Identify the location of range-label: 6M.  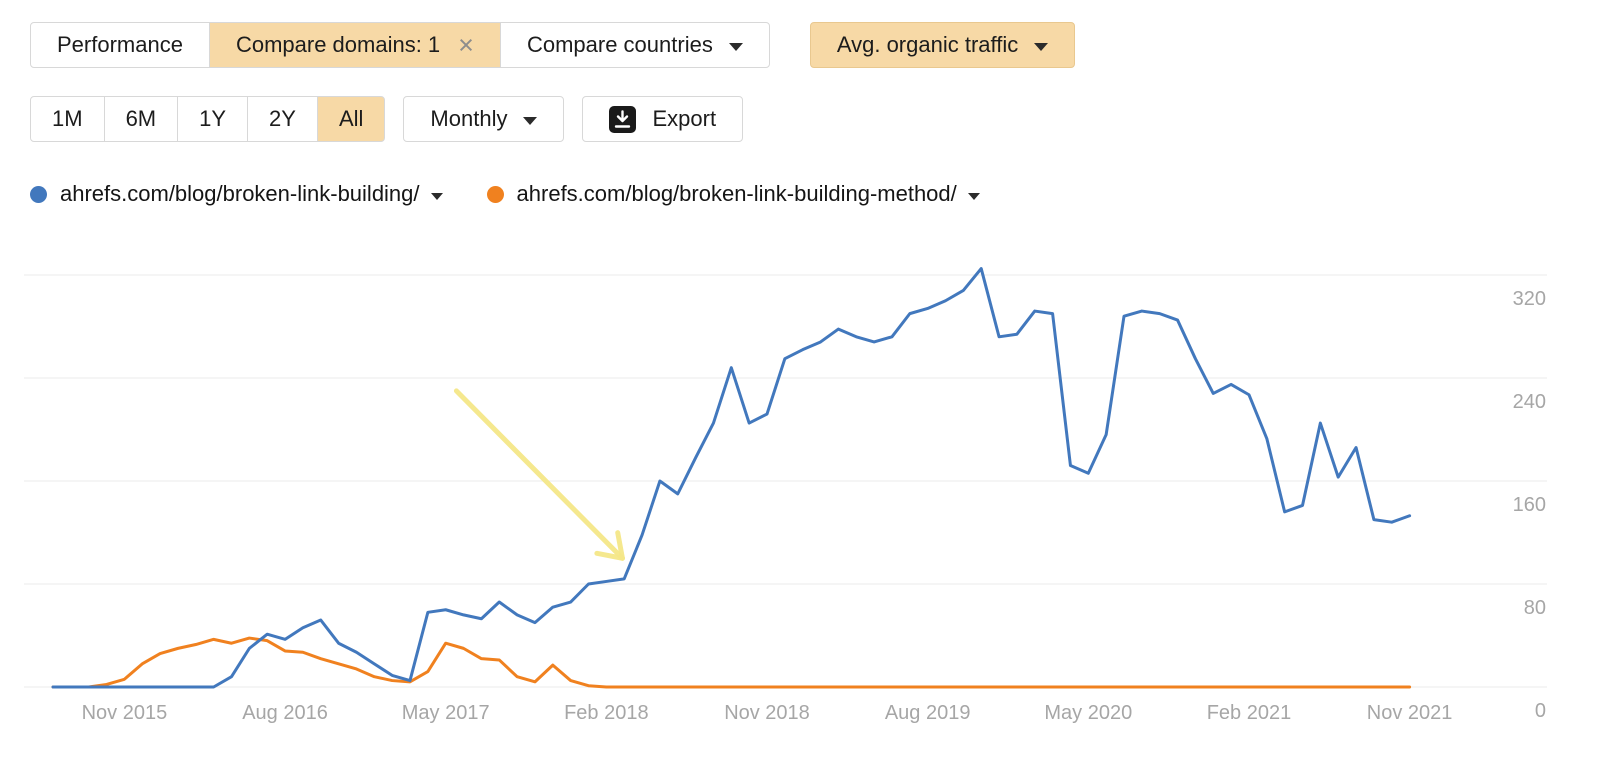
(141, 118).